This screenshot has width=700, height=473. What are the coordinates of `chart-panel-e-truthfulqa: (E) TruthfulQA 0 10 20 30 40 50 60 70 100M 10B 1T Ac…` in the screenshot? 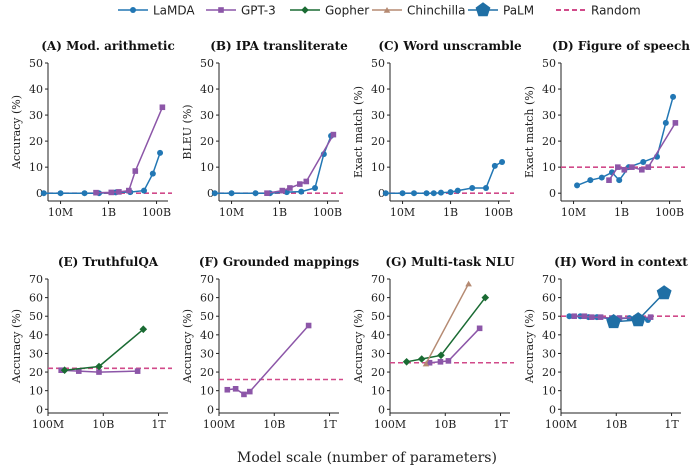 It's located at (91, 343).